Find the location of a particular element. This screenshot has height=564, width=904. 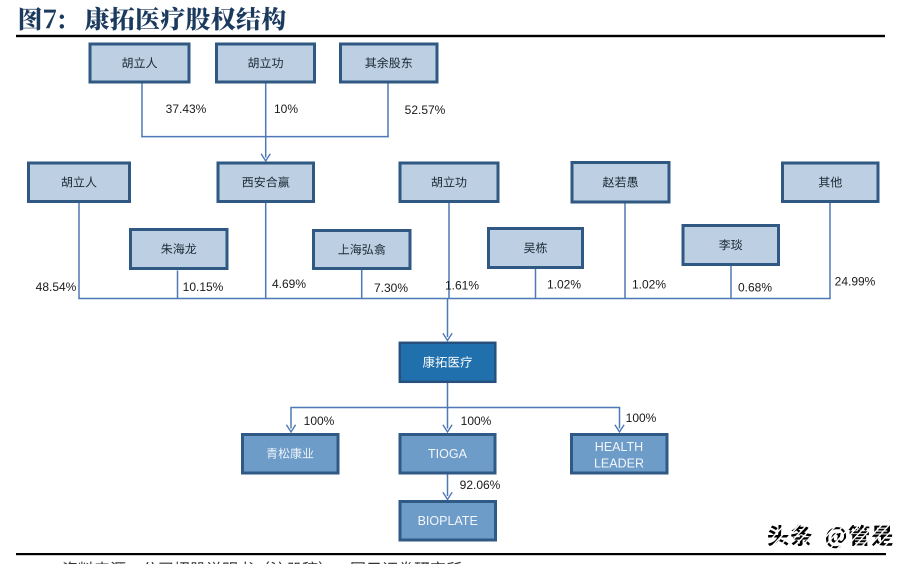

svg-text: BIOPLATE is located at coordinates (448, 521).